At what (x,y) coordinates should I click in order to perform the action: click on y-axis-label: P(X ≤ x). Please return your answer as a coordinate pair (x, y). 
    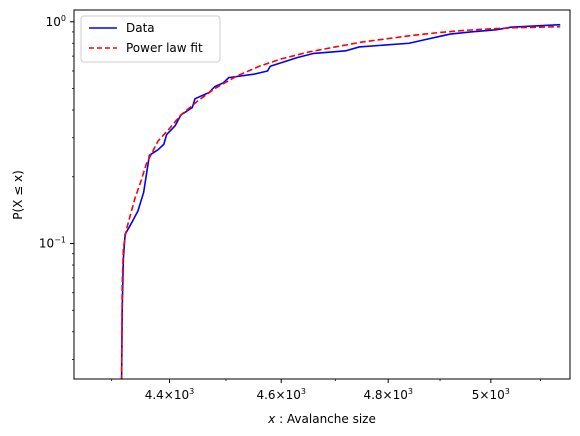
    Looking at the image, I should click on (18, 195).